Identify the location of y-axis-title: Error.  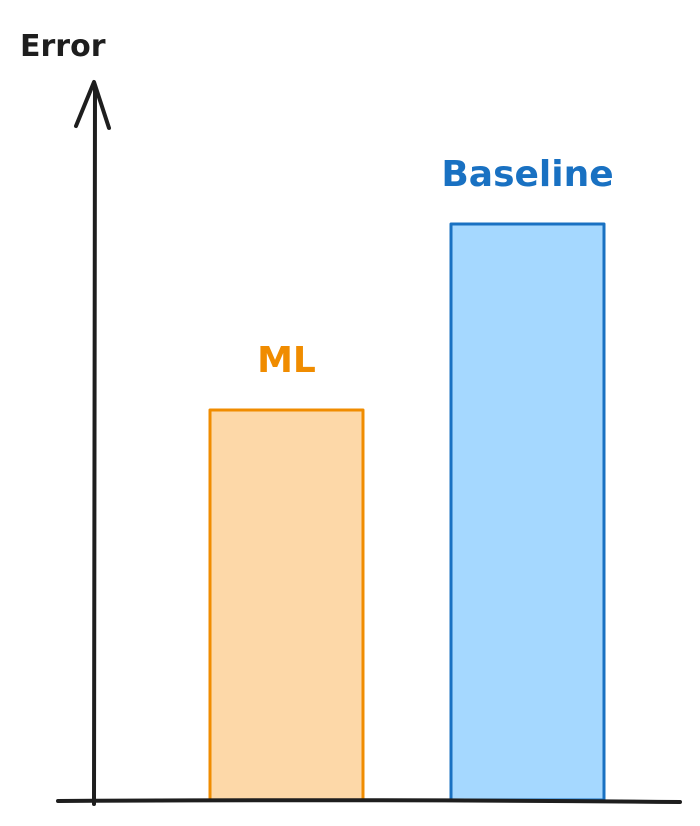
(63, 46).